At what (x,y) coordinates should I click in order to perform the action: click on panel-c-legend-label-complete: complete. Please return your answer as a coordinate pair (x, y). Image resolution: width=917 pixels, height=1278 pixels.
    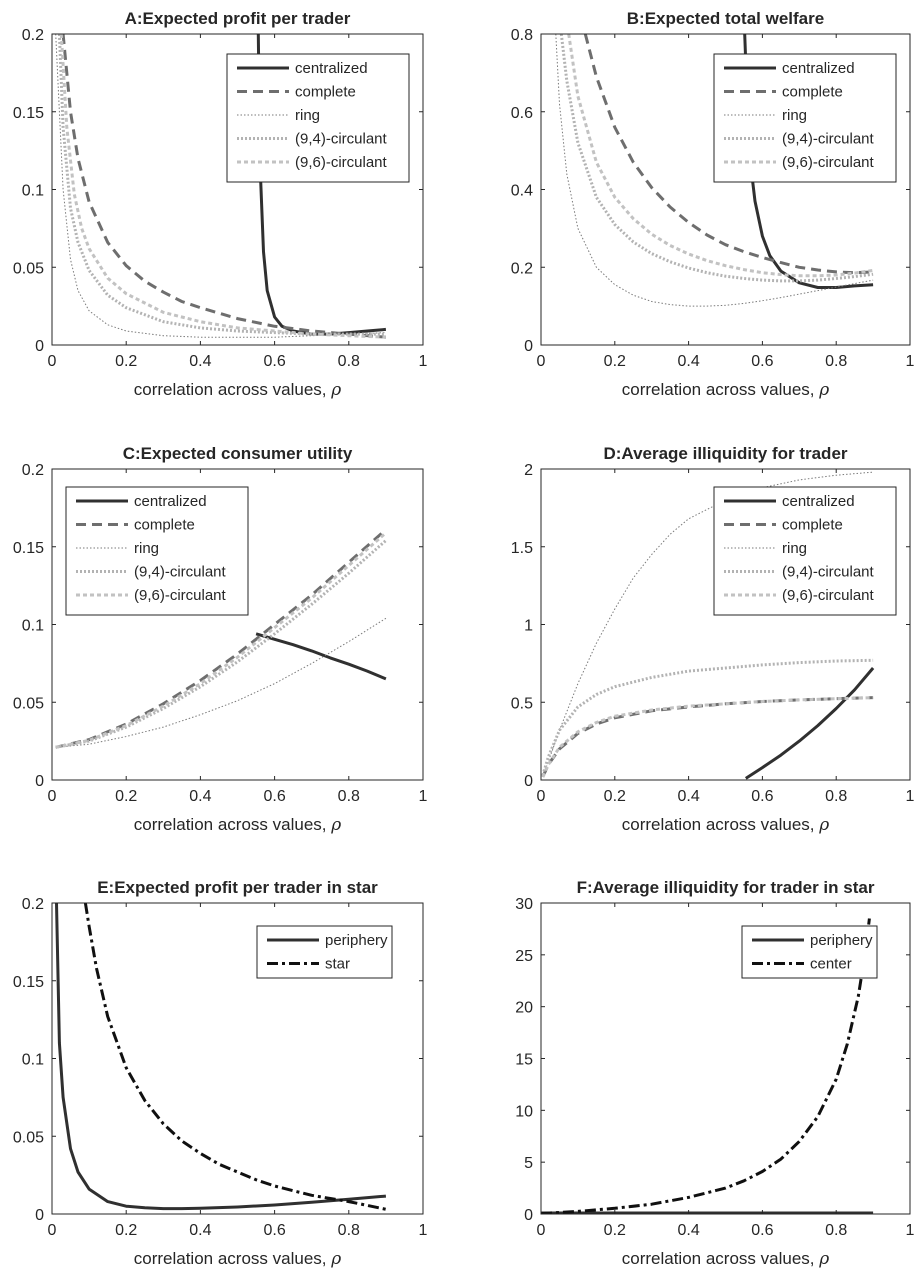
    Looking at the image, I should click on (164, 525).